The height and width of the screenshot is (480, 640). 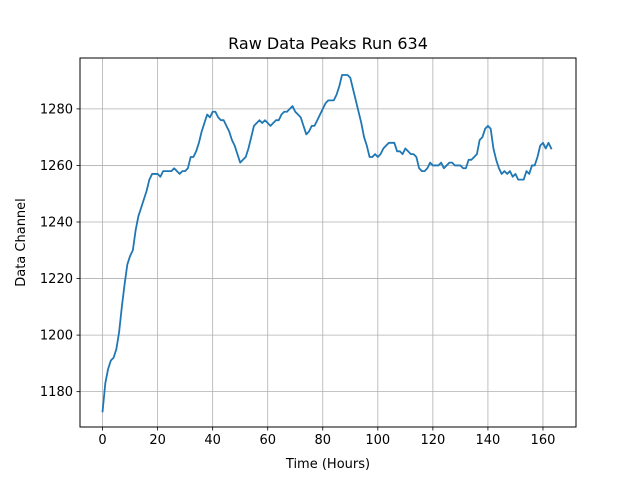 What do you see at coordinates (157, 440) in the screenshot?
I see `x-tick-label: 20` at bounding box center [157, 440].